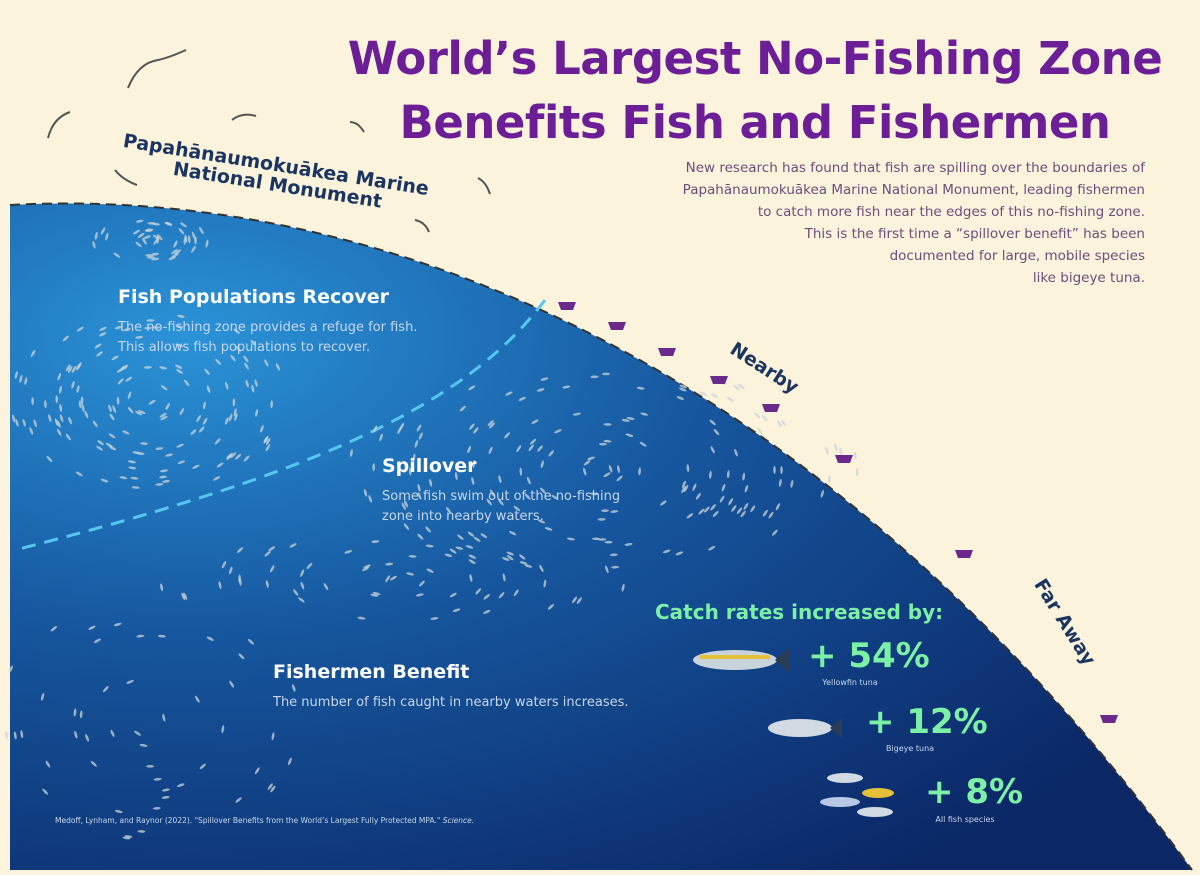  I want to click on species-label: Yellowfin tuna, so click(850, 682).